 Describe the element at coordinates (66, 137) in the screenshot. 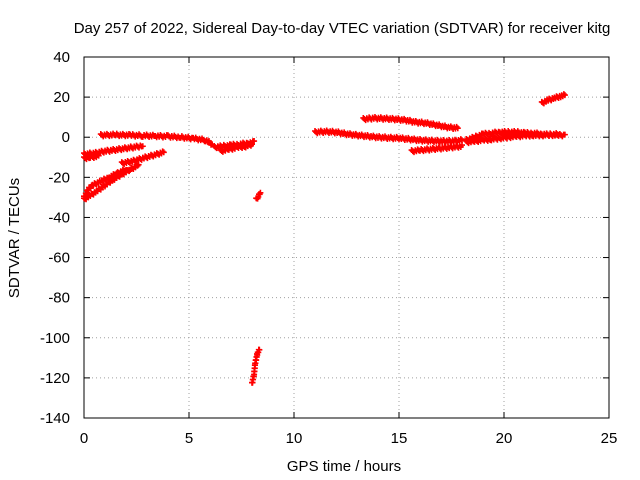

I see `y-tick-label: 0` at that location.